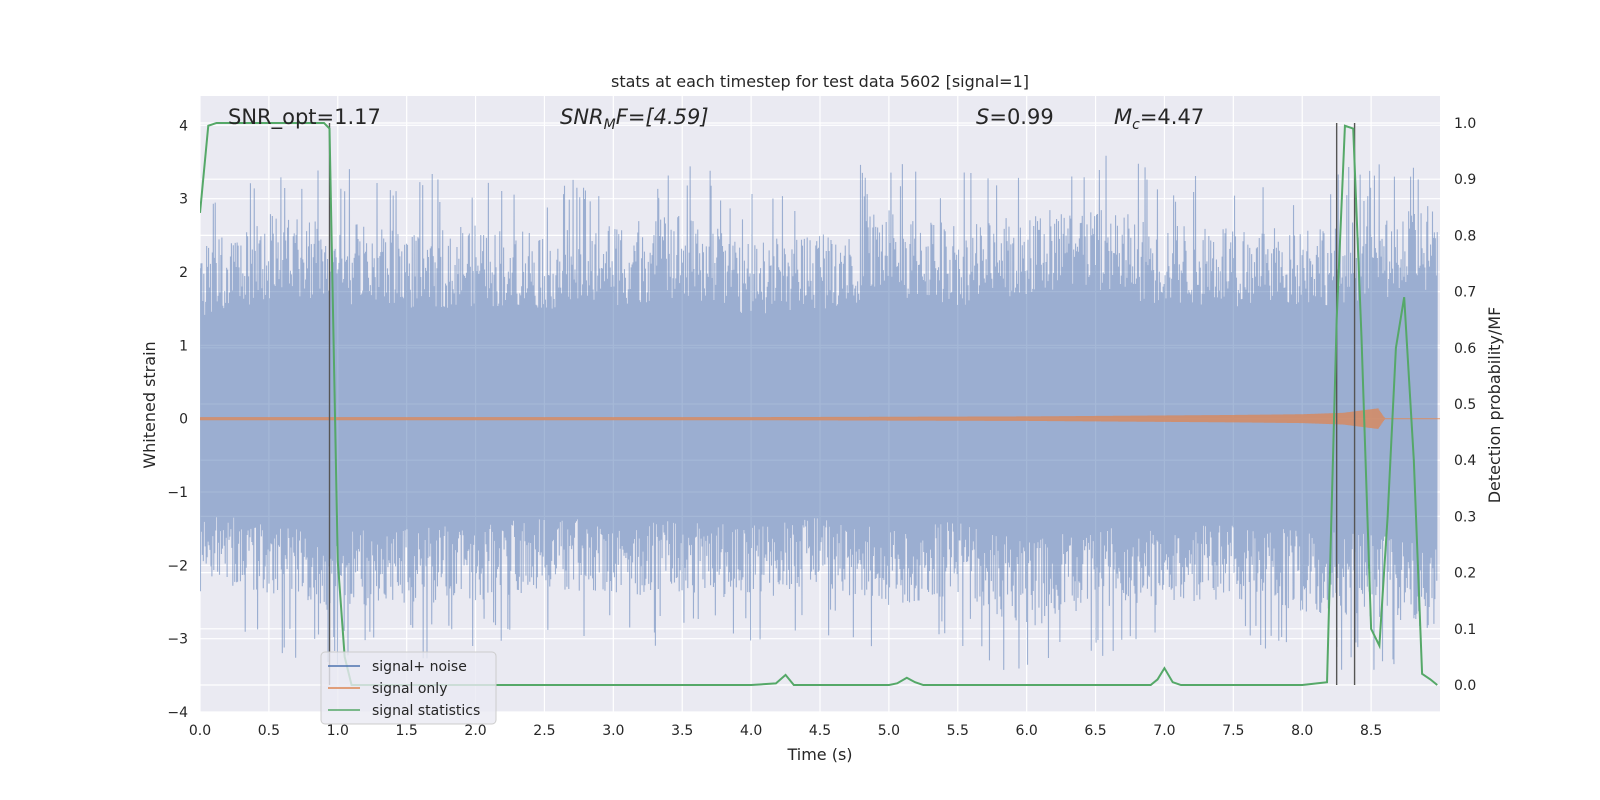  I want to click on x-tick-label: 6.0, so click(1027, 731).